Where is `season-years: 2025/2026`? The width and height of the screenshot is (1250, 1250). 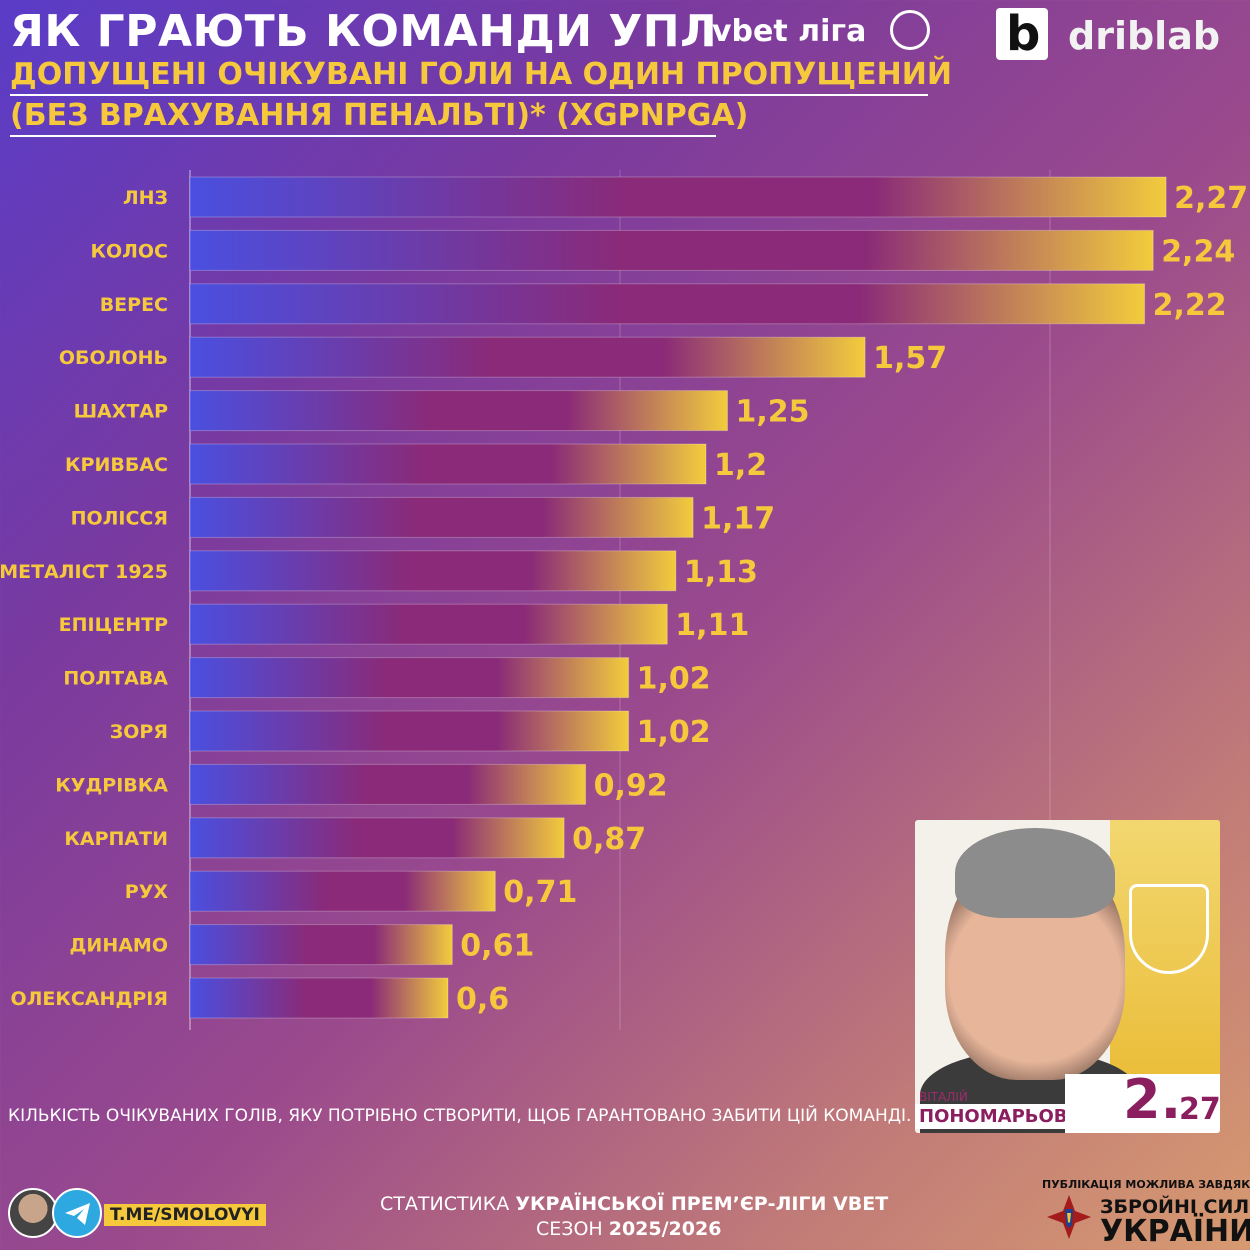 season-years: 2025/2026 is located at coordinates (665, 1229).